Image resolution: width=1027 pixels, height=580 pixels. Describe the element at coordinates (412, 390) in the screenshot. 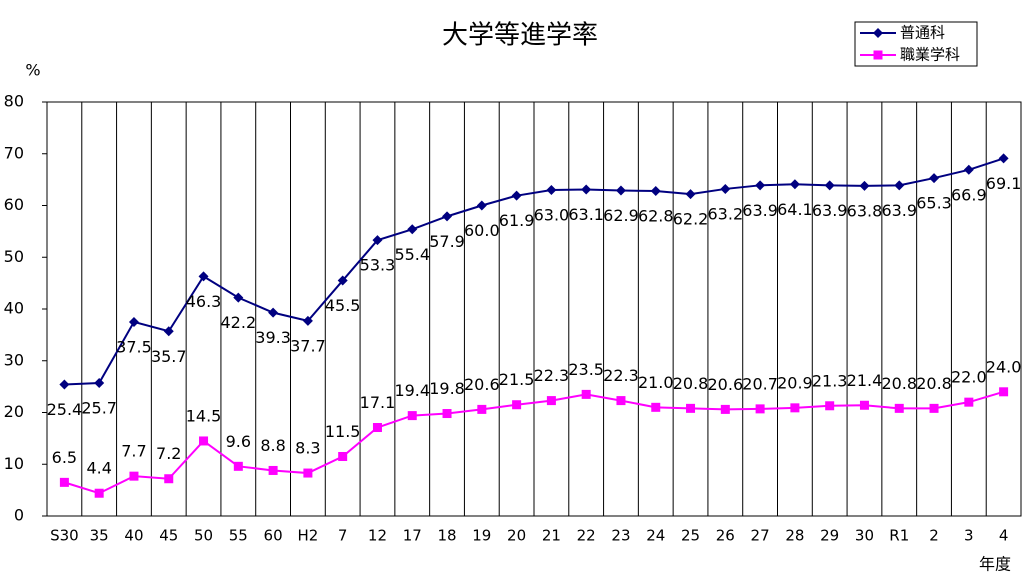

I see `data-label: 19.4` at that location.